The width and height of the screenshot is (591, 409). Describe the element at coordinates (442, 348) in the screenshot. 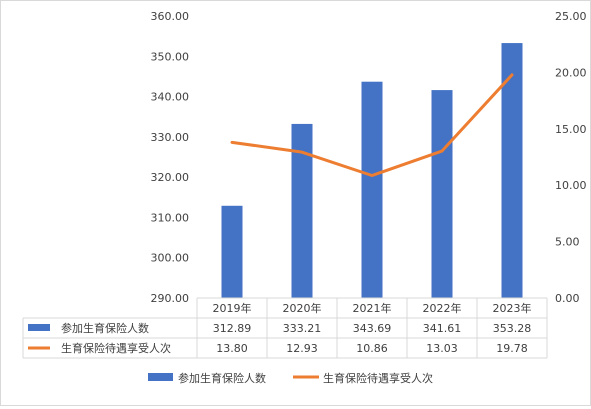

I see `table-value-line: 13.03` at that location.